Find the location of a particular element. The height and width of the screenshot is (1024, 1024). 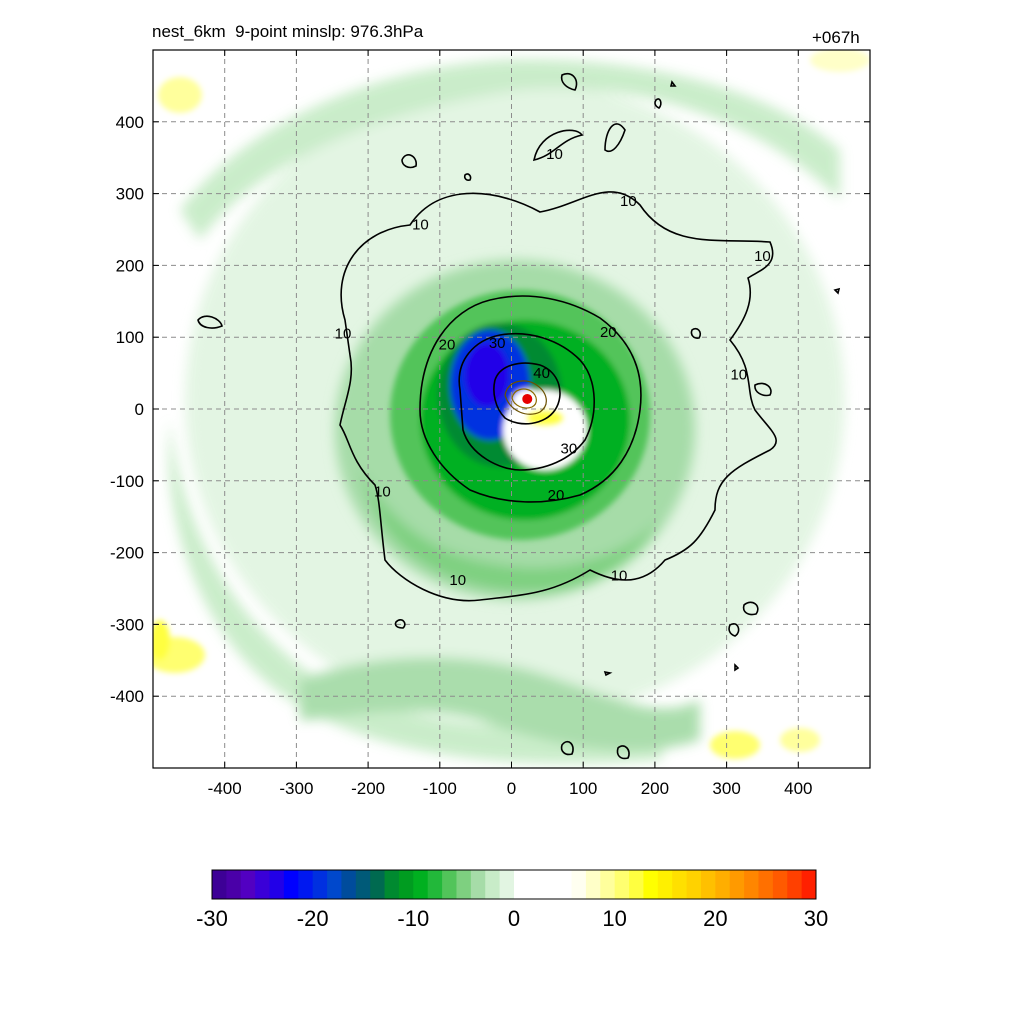

y-tick-label: 200 is located at coordinates (130, 265).